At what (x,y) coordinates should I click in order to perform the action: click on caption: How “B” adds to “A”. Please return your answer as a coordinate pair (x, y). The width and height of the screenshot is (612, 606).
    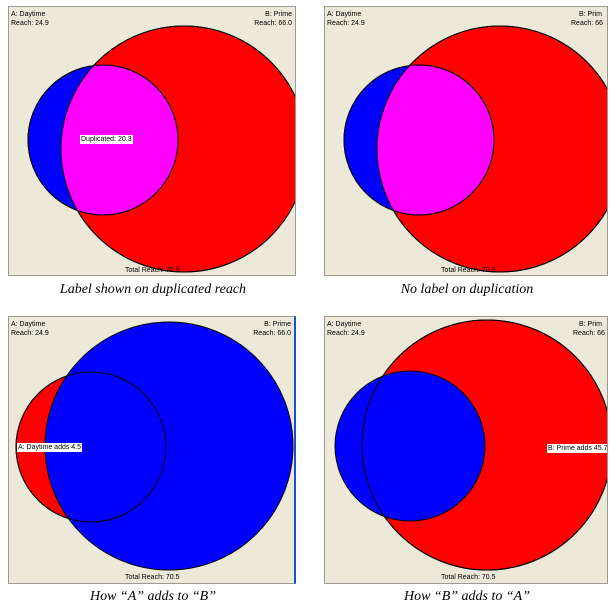
    Looking at the image, I should click on (467, 596).